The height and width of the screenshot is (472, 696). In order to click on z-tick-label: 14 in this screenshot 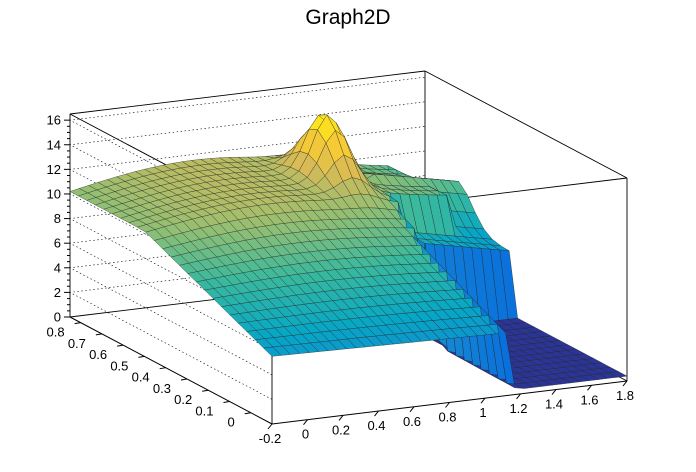, I will do `click(54, 144)`.